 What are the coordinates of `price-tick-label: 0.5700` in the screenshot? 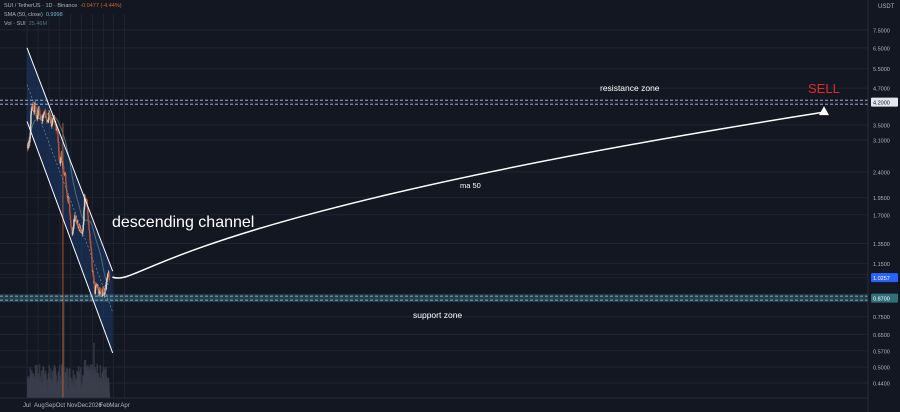 It's located at (881, 352).